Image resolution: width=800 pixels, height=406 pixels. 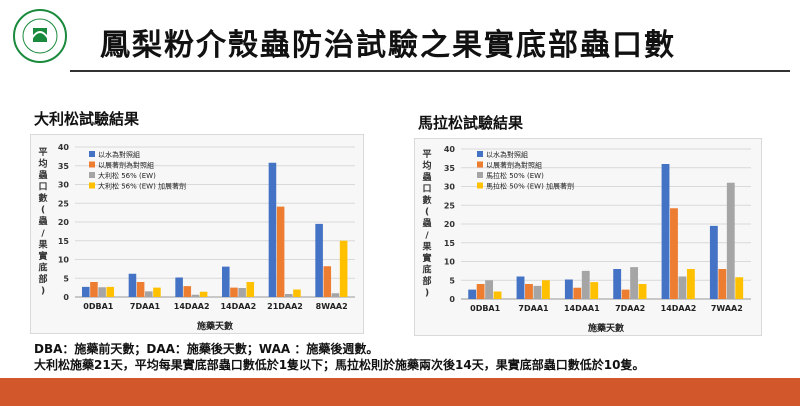 What do you see at coordinates (319, 260) in the screenshot?
I see `bar-1-8waa2` at bounding box center [319, 260].